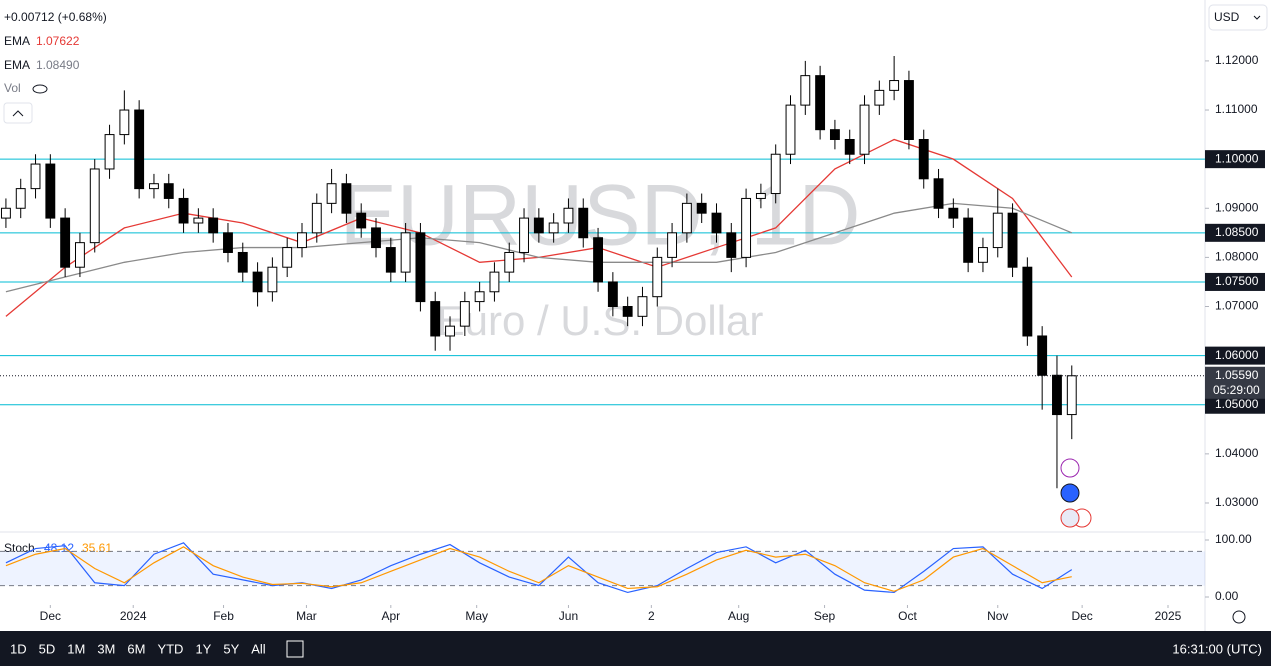 The width and height of the screenshot is (1271, 666). I want to click on ema-slow-value: 1.08490, so click(58, 65).